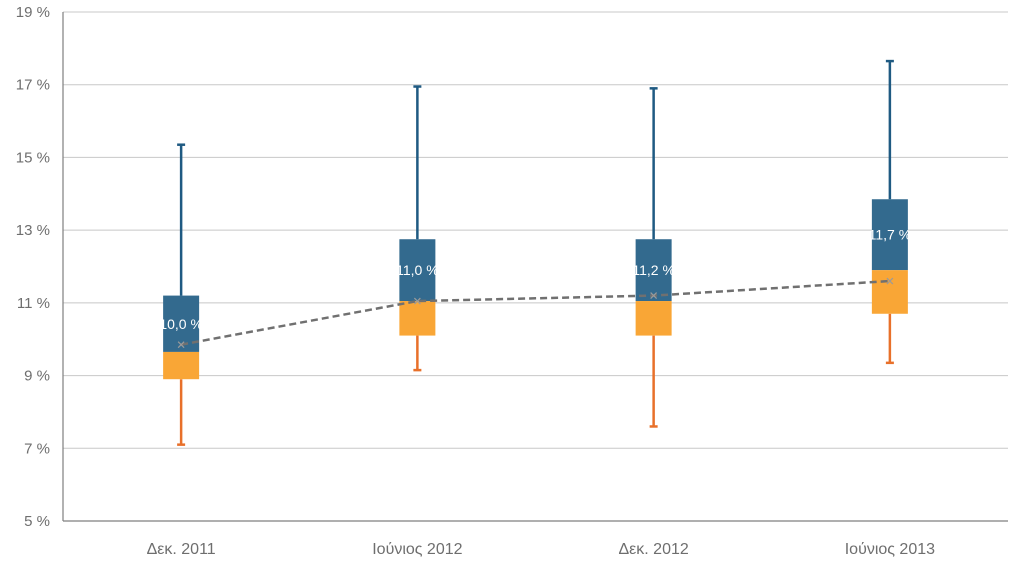 The width and height of the screenshot is (1011, 562). Describe the element at coordinates (653, 549) in the screenshot. I see `x-category-label: Δεκ. 2012` at that location.